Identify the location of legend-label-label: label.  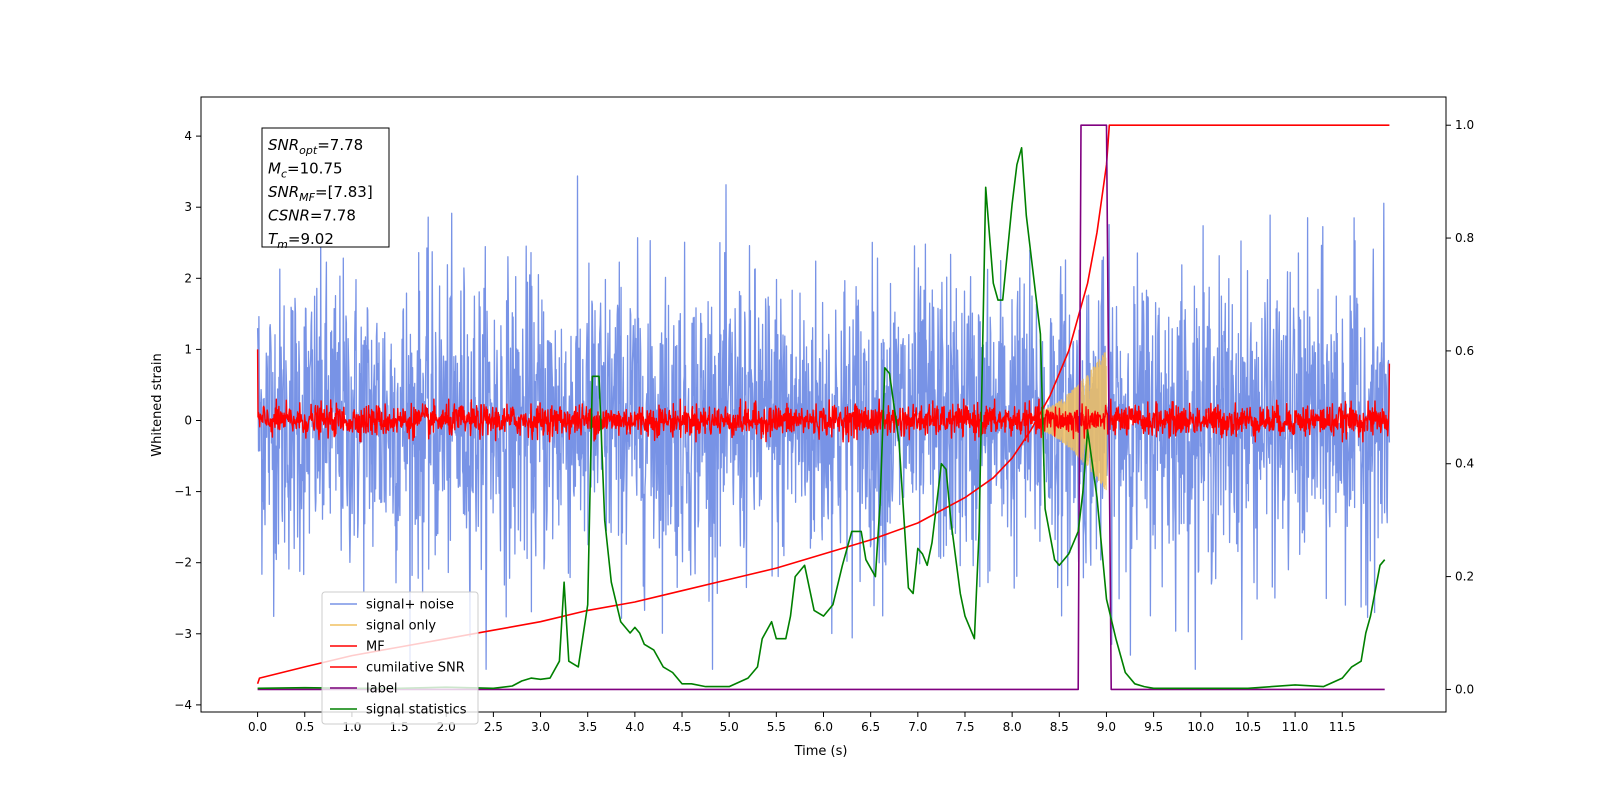
(381, 689).